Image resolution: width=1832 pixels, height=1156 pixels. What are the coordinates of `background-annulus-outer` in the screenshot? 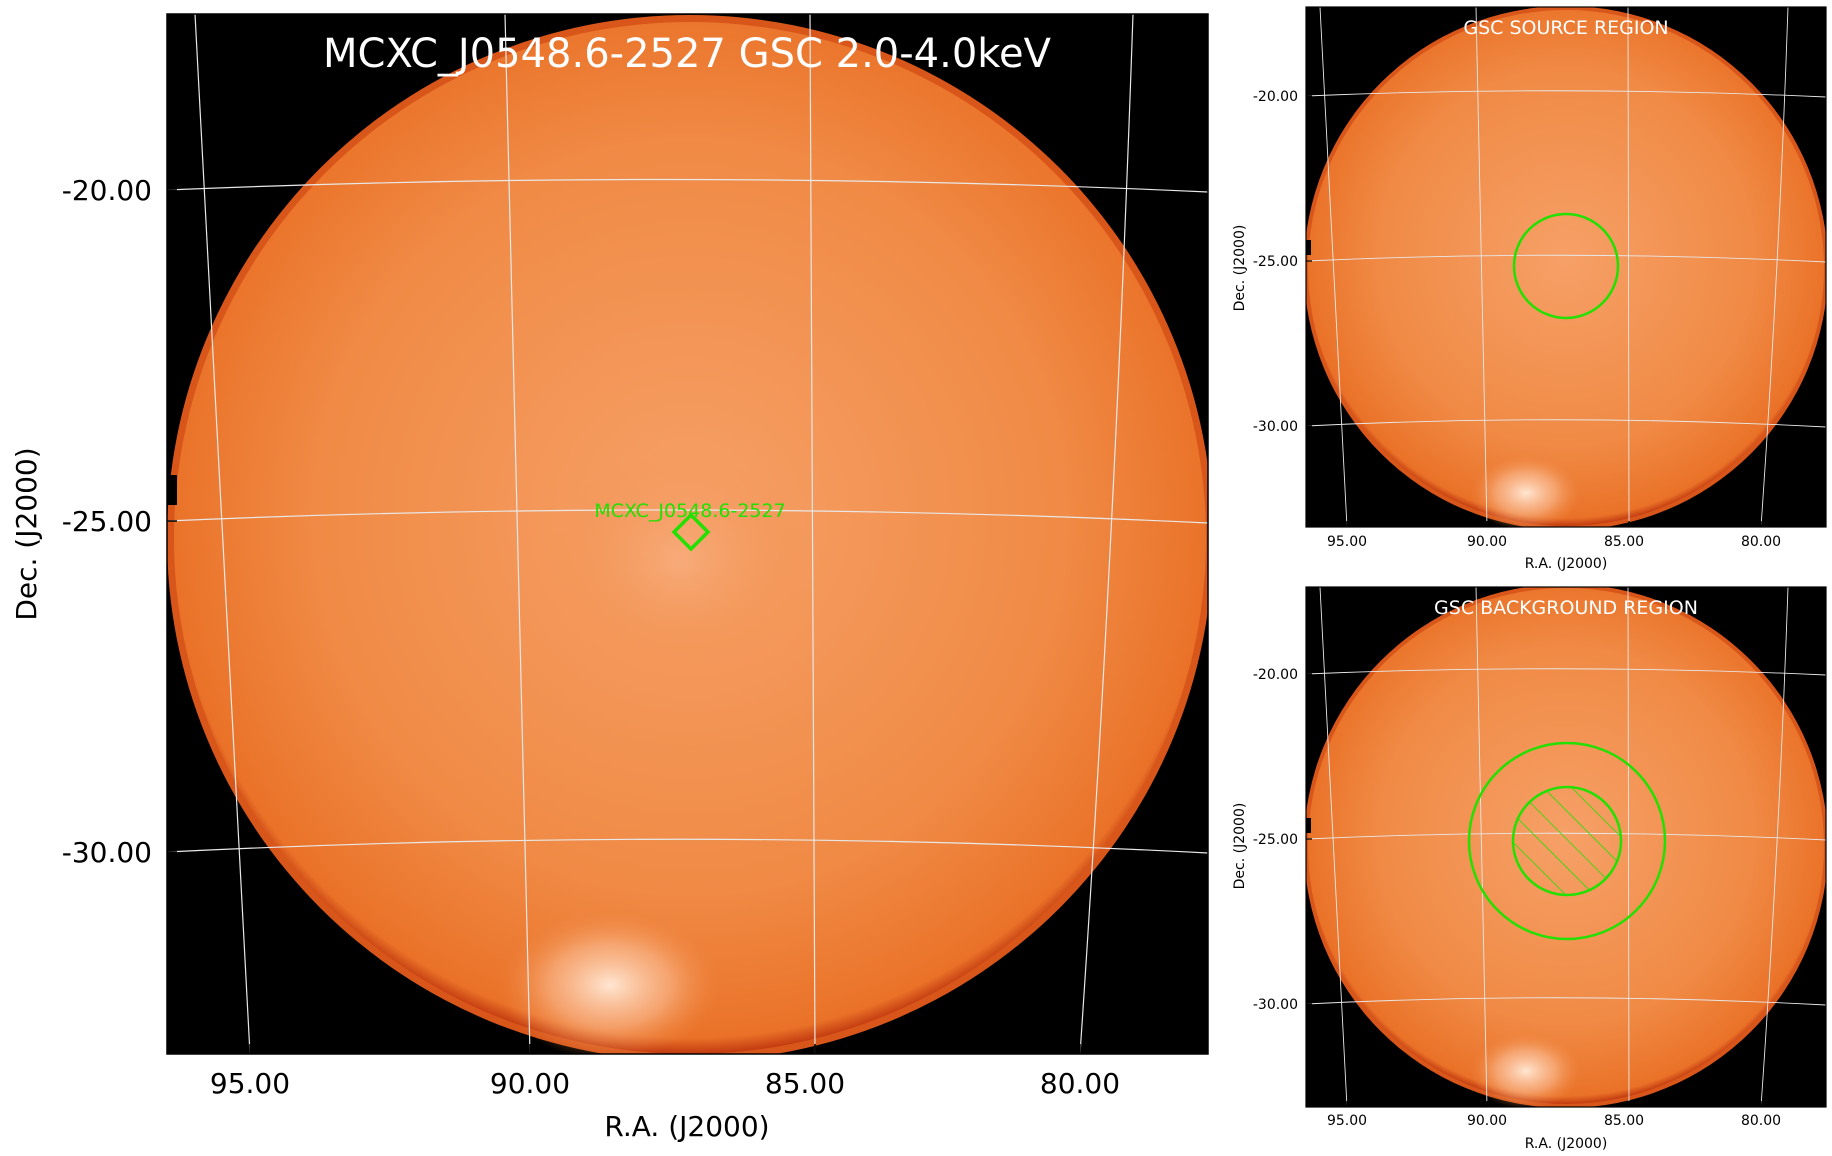 It's located at (1567, 841).